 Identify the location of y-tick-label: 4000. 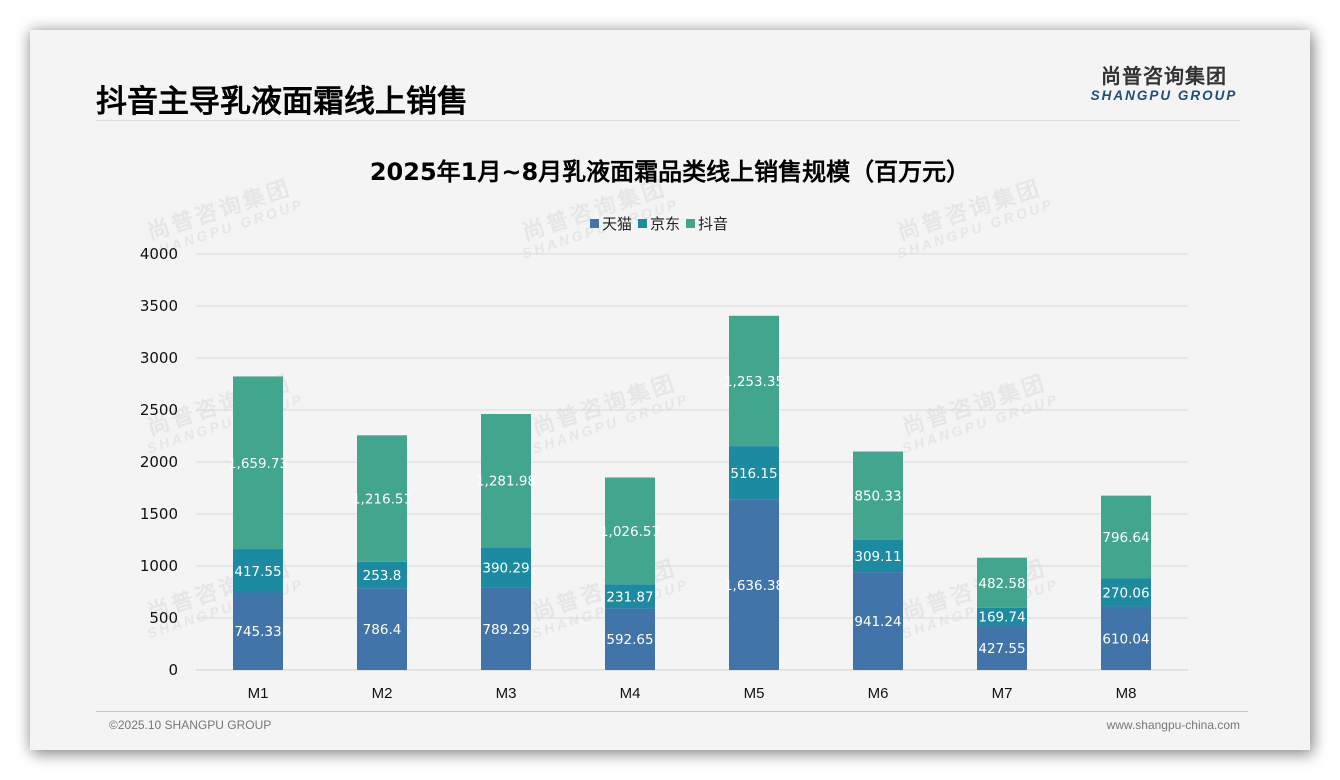
(159, 254).